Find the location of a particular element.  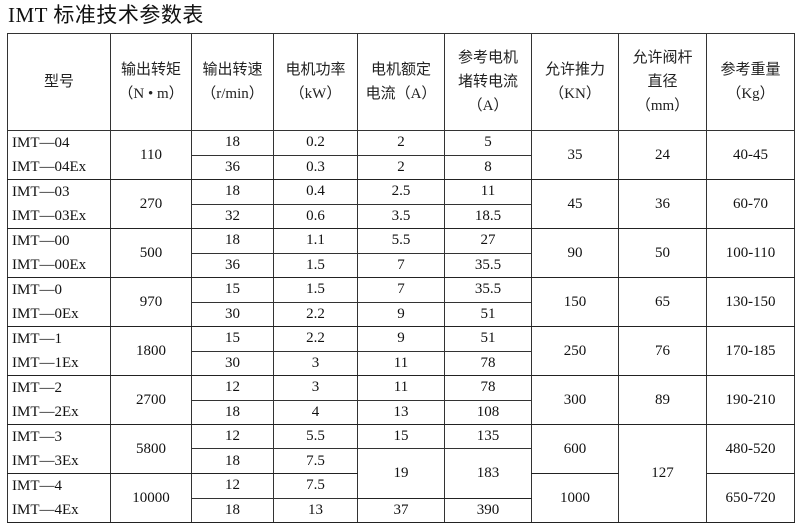

cell-power: 4 is located at coordinates (315, 412).